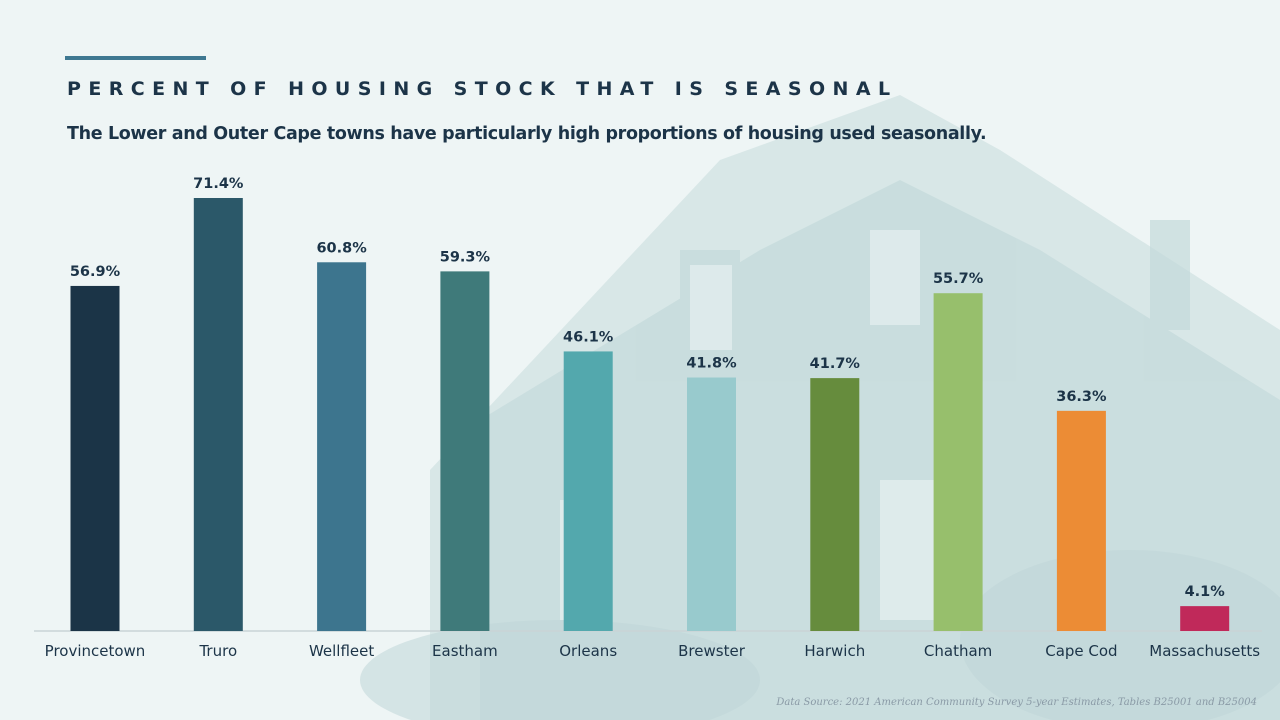 The image size is (1280, 720). Describe the element at coordinates (218, 184) in the screenshot. I see `data-label-truro: 71.4%` at that location.